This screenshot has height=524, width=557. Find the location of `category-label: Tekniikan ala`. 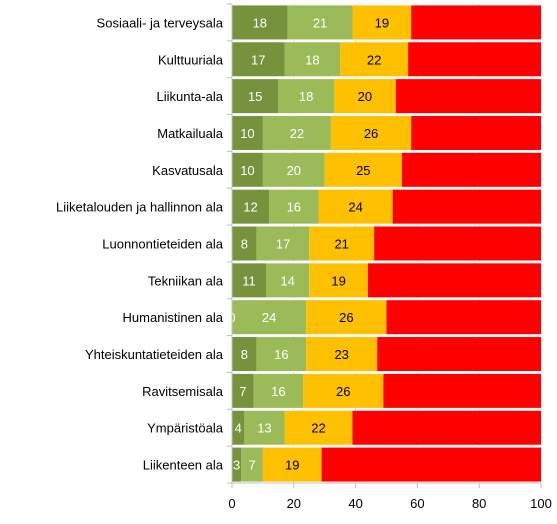

category-label: Tekniikan ala is located at coordinates (186, 280).